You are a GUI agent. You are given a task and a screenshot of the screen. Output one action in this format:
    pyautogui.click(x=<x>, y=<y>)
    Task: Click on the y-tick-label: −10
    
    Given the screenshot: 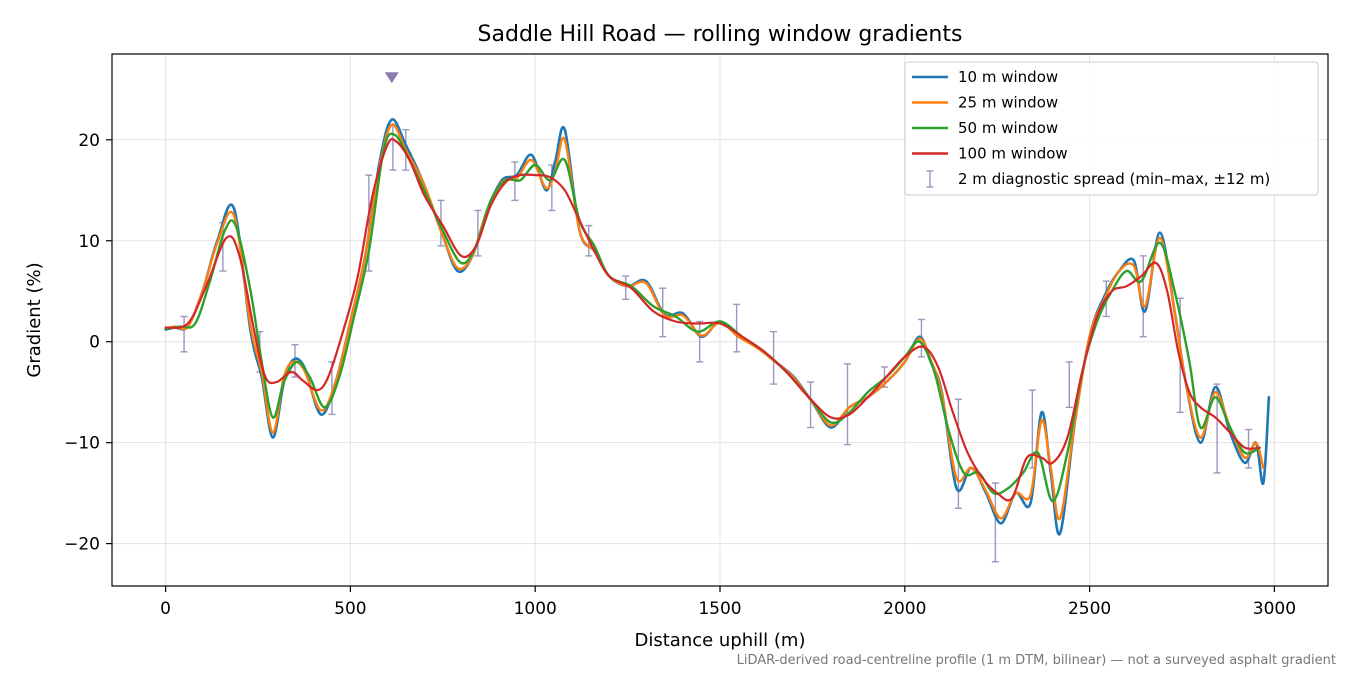 What is the action you would take?
    pyautogui.click(x=82, y=444)
    